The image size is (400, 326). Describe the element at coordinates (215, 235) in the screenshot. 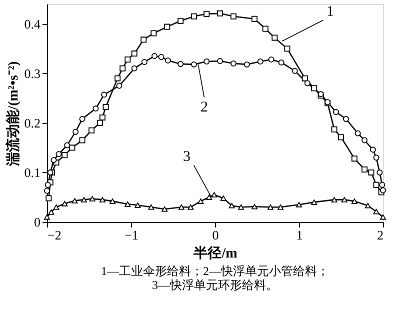

I see `x-tick-label: 0` at that location.